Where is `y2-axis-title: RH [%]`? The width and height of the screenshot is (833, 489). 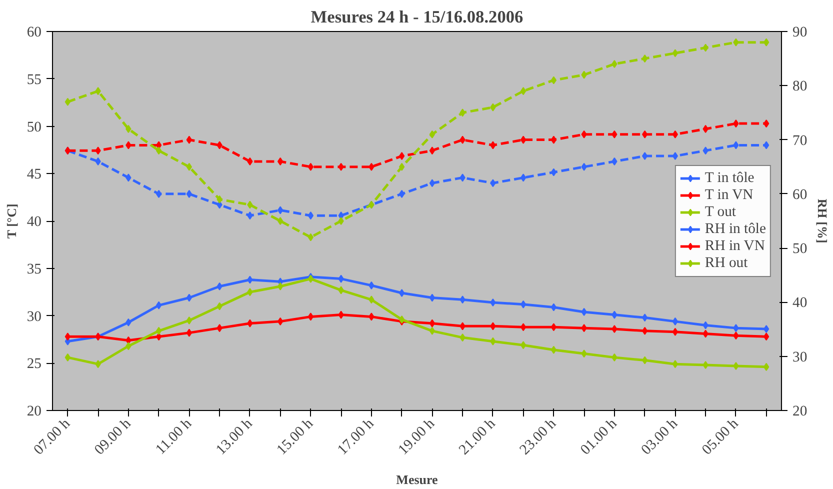 y2-axis-title: RH [%] is located at coordinates (822, 221).